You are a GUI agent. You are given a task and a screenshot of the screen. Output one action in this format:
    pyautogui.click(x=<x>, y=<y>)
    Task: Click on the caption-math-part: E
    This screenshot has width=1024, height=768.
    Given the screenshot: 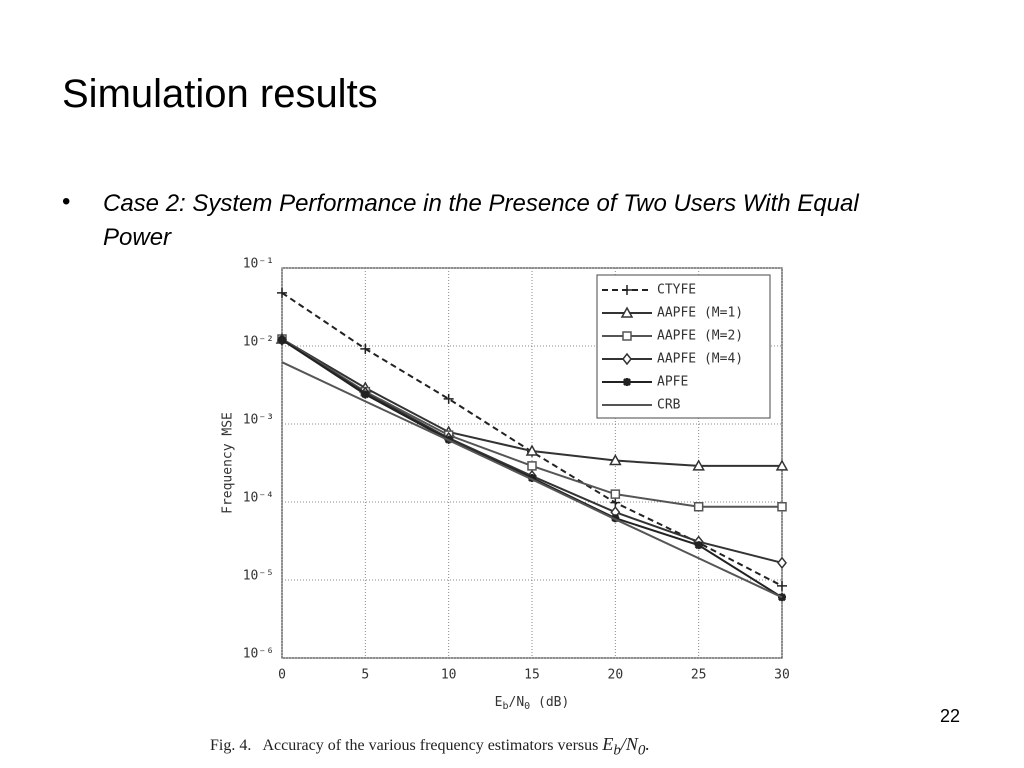 What is the action you would take?
    pyautogui.click(x=608, y=744)
    